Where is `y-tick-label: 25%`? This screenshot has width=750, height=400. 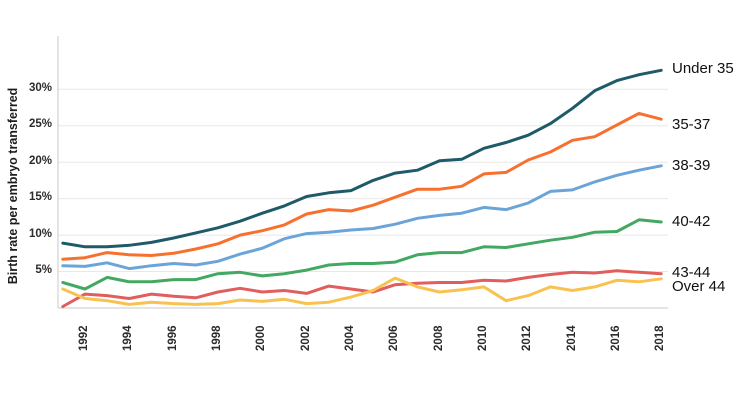
y-tick-label: 25% is located at coordinates (40, 124).